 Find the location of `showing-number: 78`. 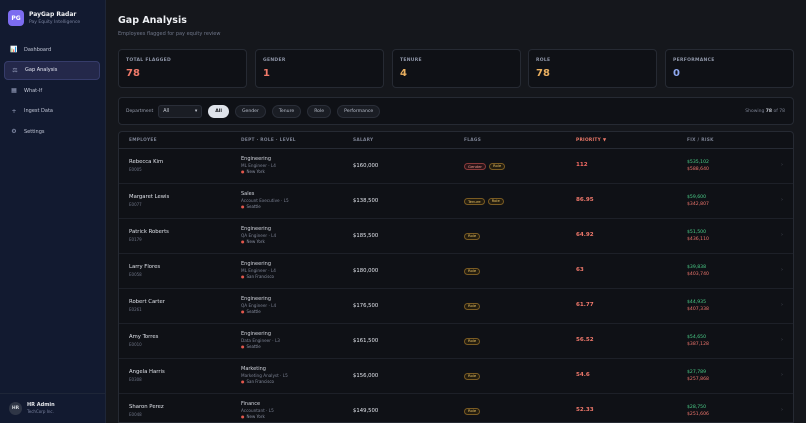

showing-number: 78 is located at coordinates (769, 111).